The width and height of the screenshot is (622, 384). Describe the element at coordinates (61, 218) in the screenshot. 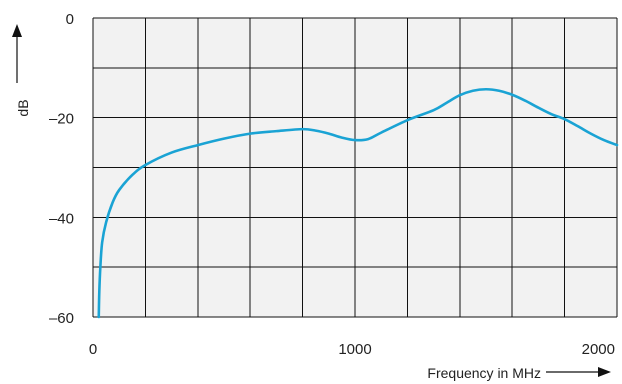

I see `y-tick-label: –40` at that location.